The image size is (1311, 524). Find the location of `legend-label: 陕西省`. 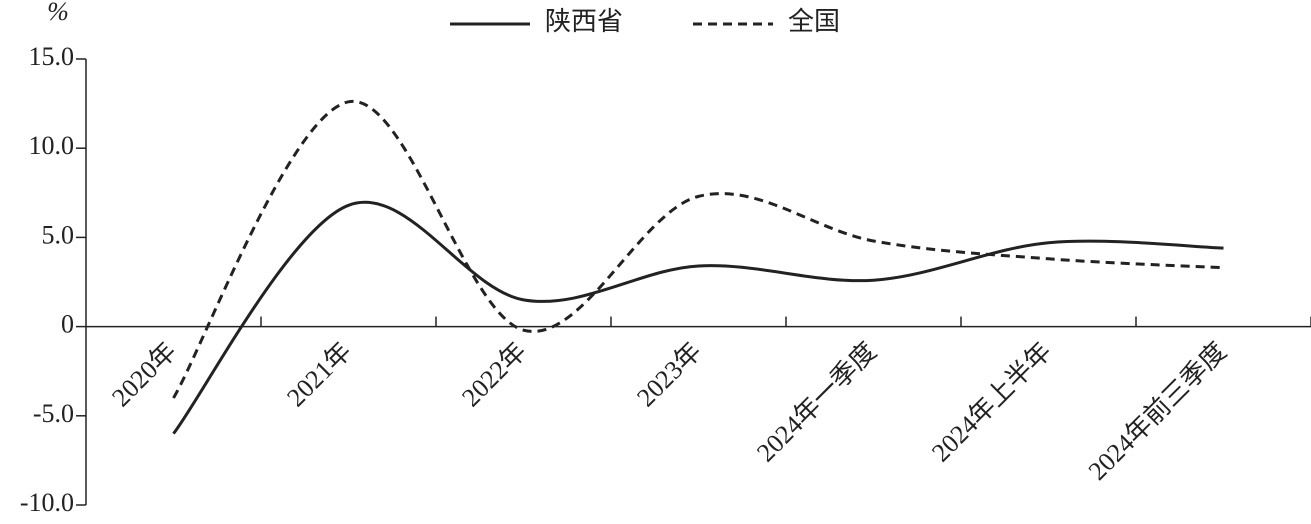

legend-label: 陕西省 is located at coordinates (584, 21).